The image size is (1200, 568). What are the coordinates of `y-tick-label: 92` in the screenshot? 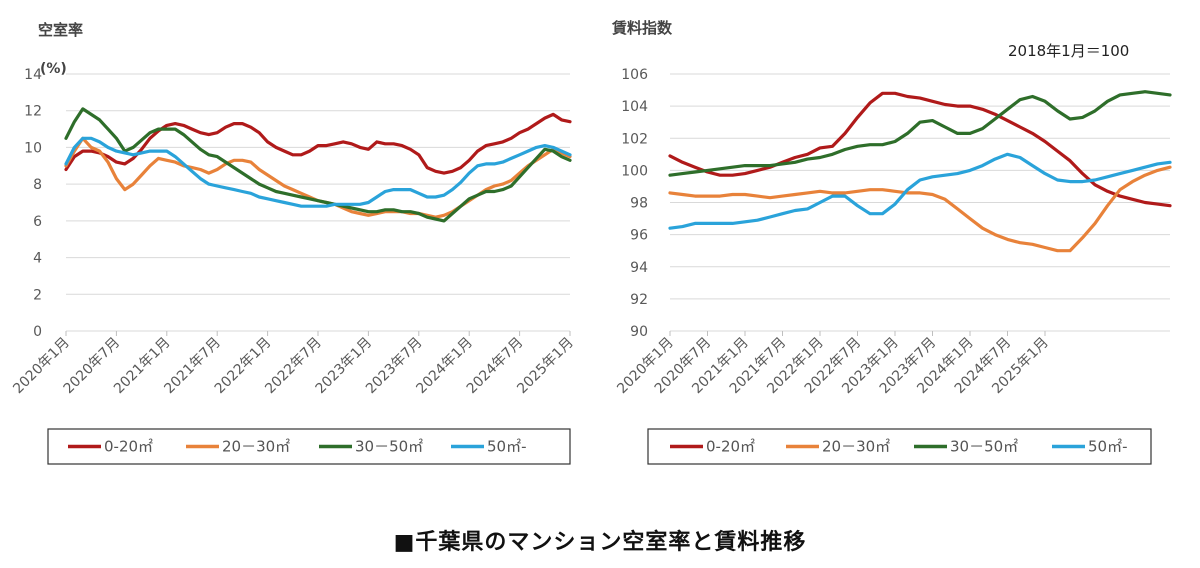 It's located at (639, 300).